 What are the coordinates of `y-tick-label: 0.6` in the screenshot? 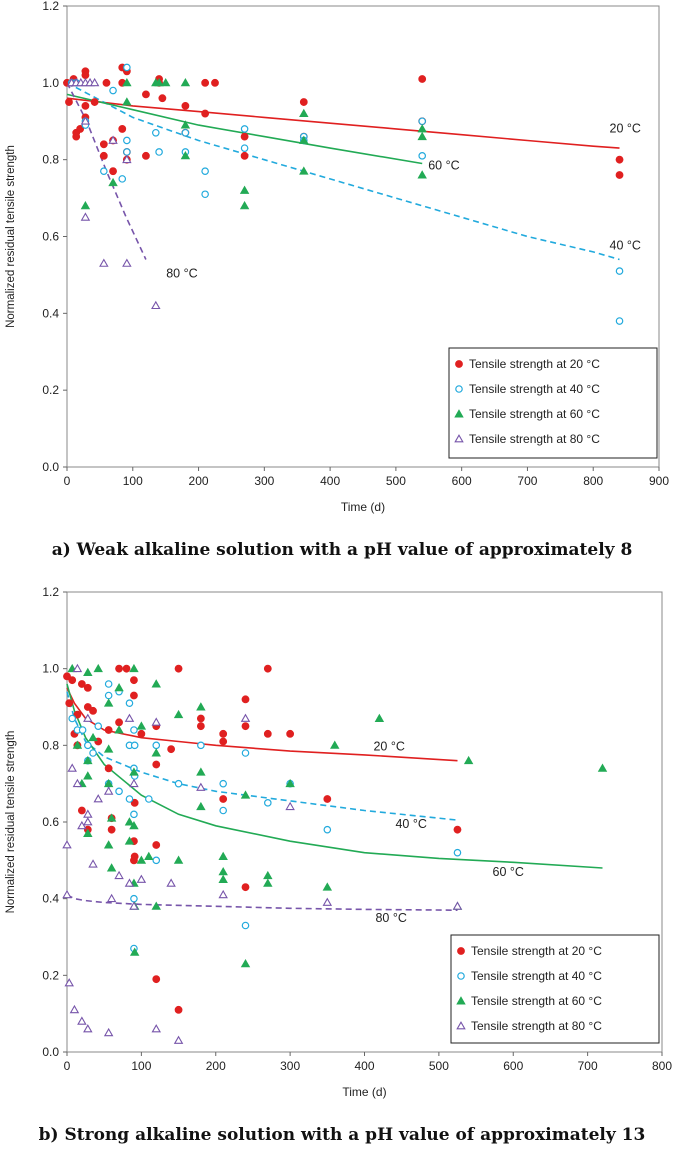 It's located at (50, 822).